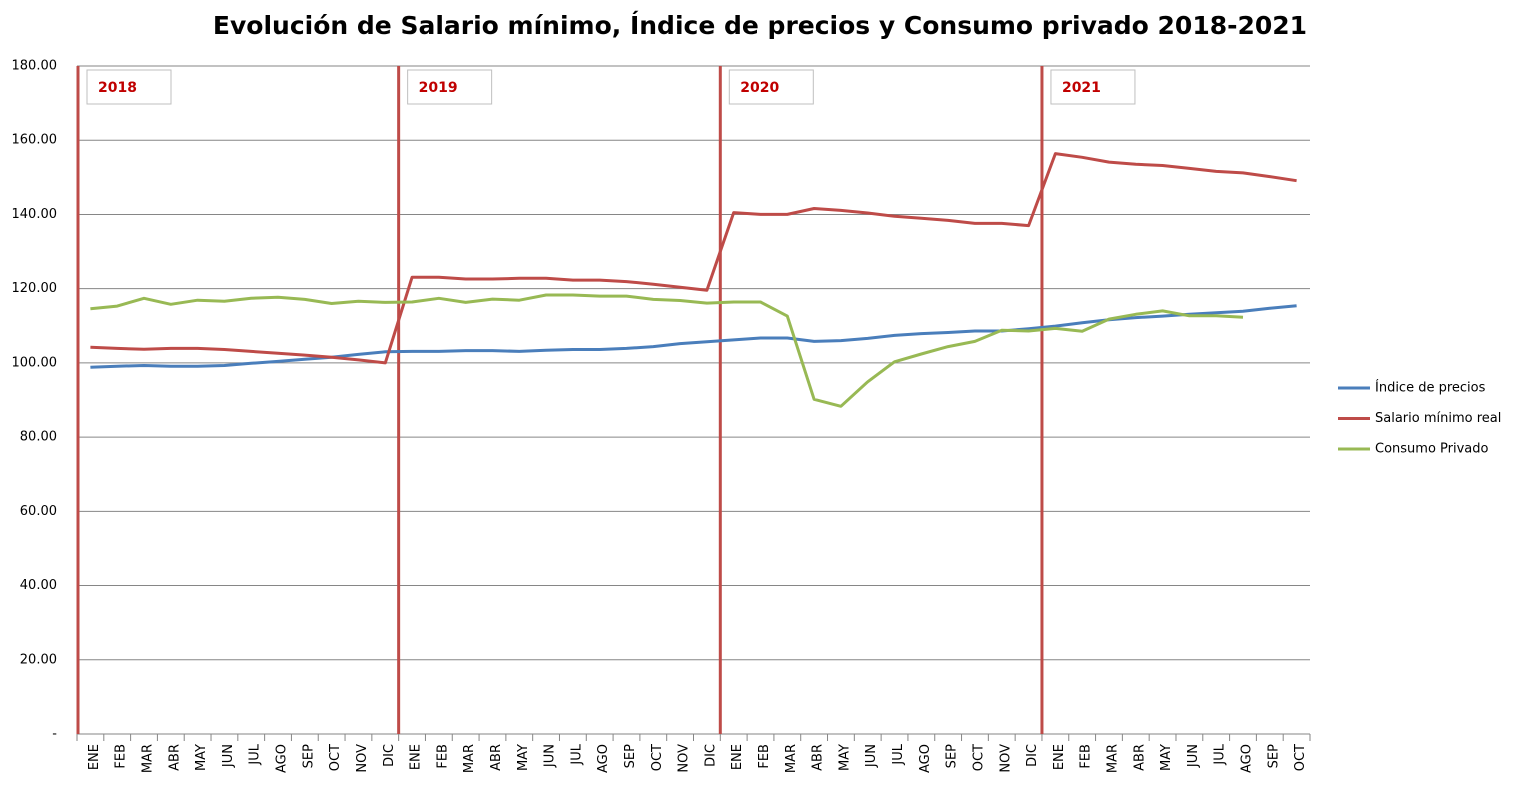 The height and width of the screenshot is (788, 1528). What do you see at coordinates (35, 362) in the screenshot?
I see `y-tick-label: 100.00` at bounding box center [35, 362].